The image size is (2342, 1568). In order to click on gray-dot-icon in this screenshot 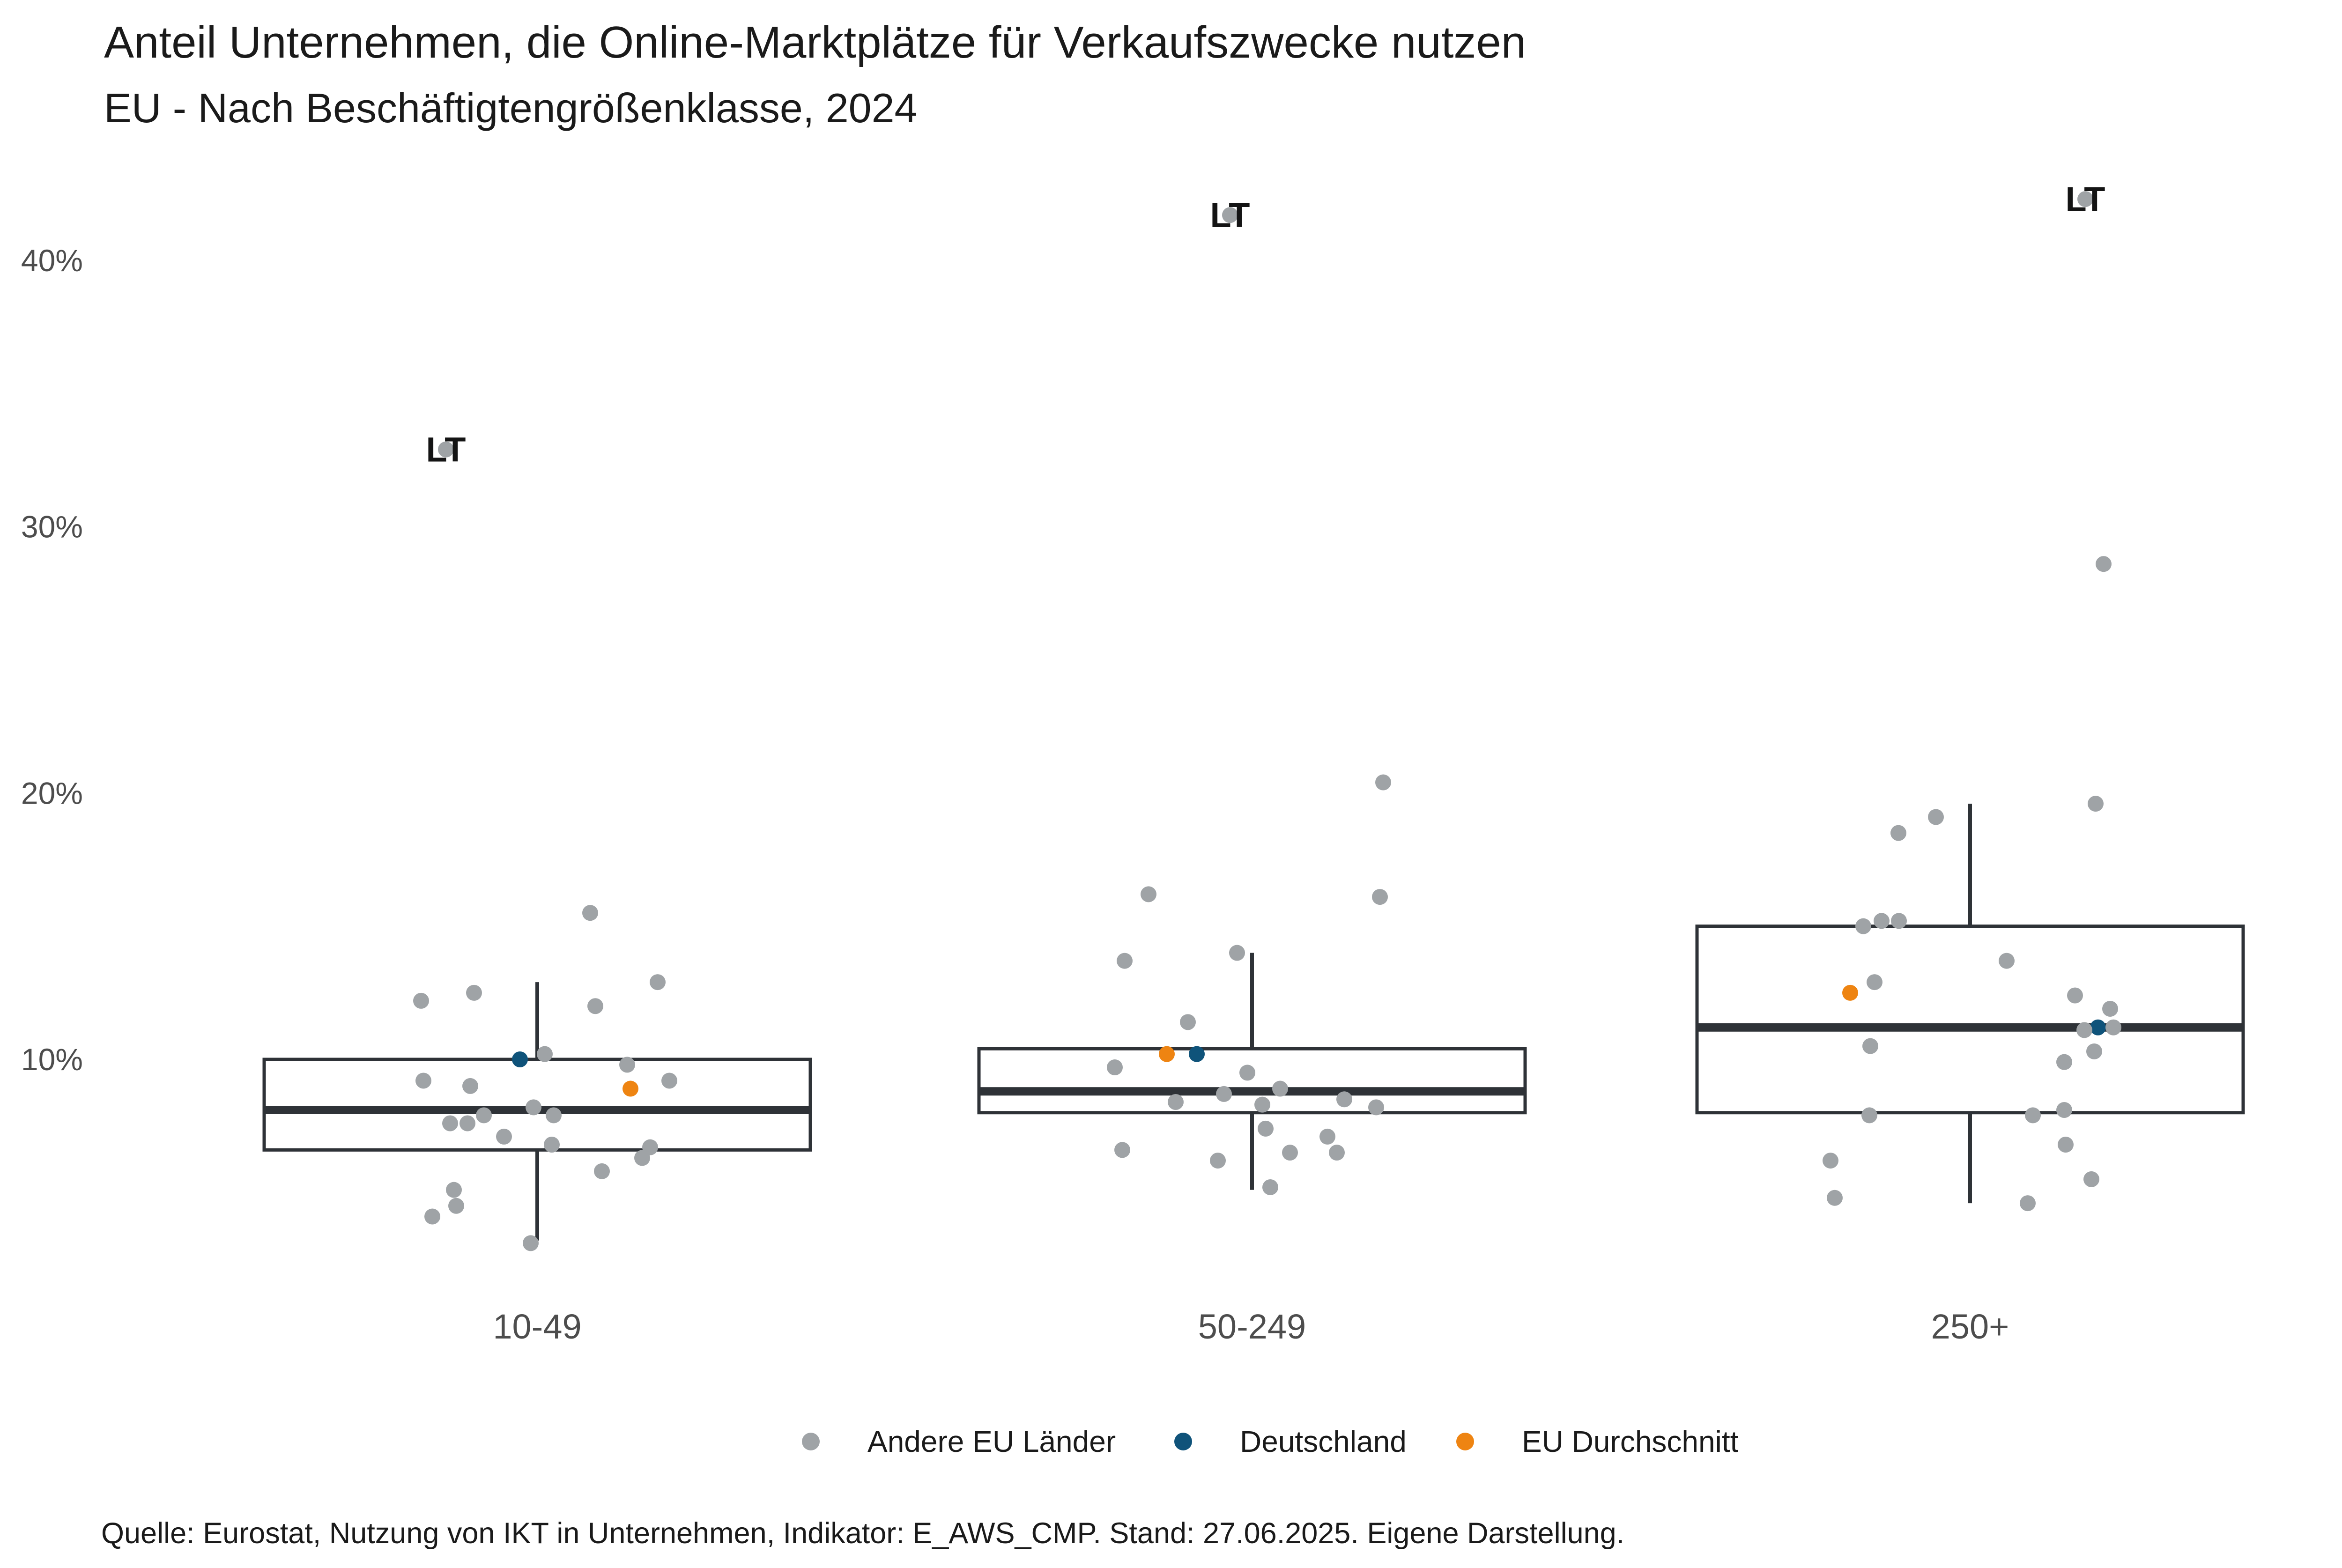, I will do `click(811, 1441)`.